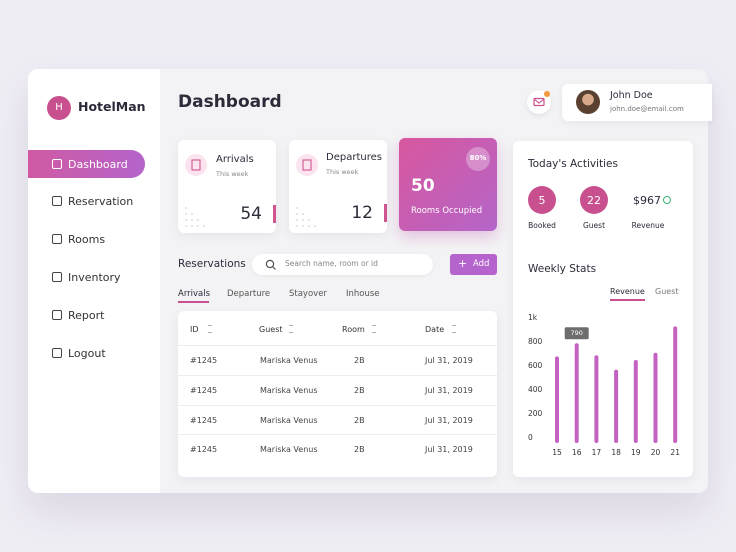 This screenshot has width=736, height=552. Describe the element at coordinates (306, 217) in the screenshot. I see `dots-decoration` at that location.